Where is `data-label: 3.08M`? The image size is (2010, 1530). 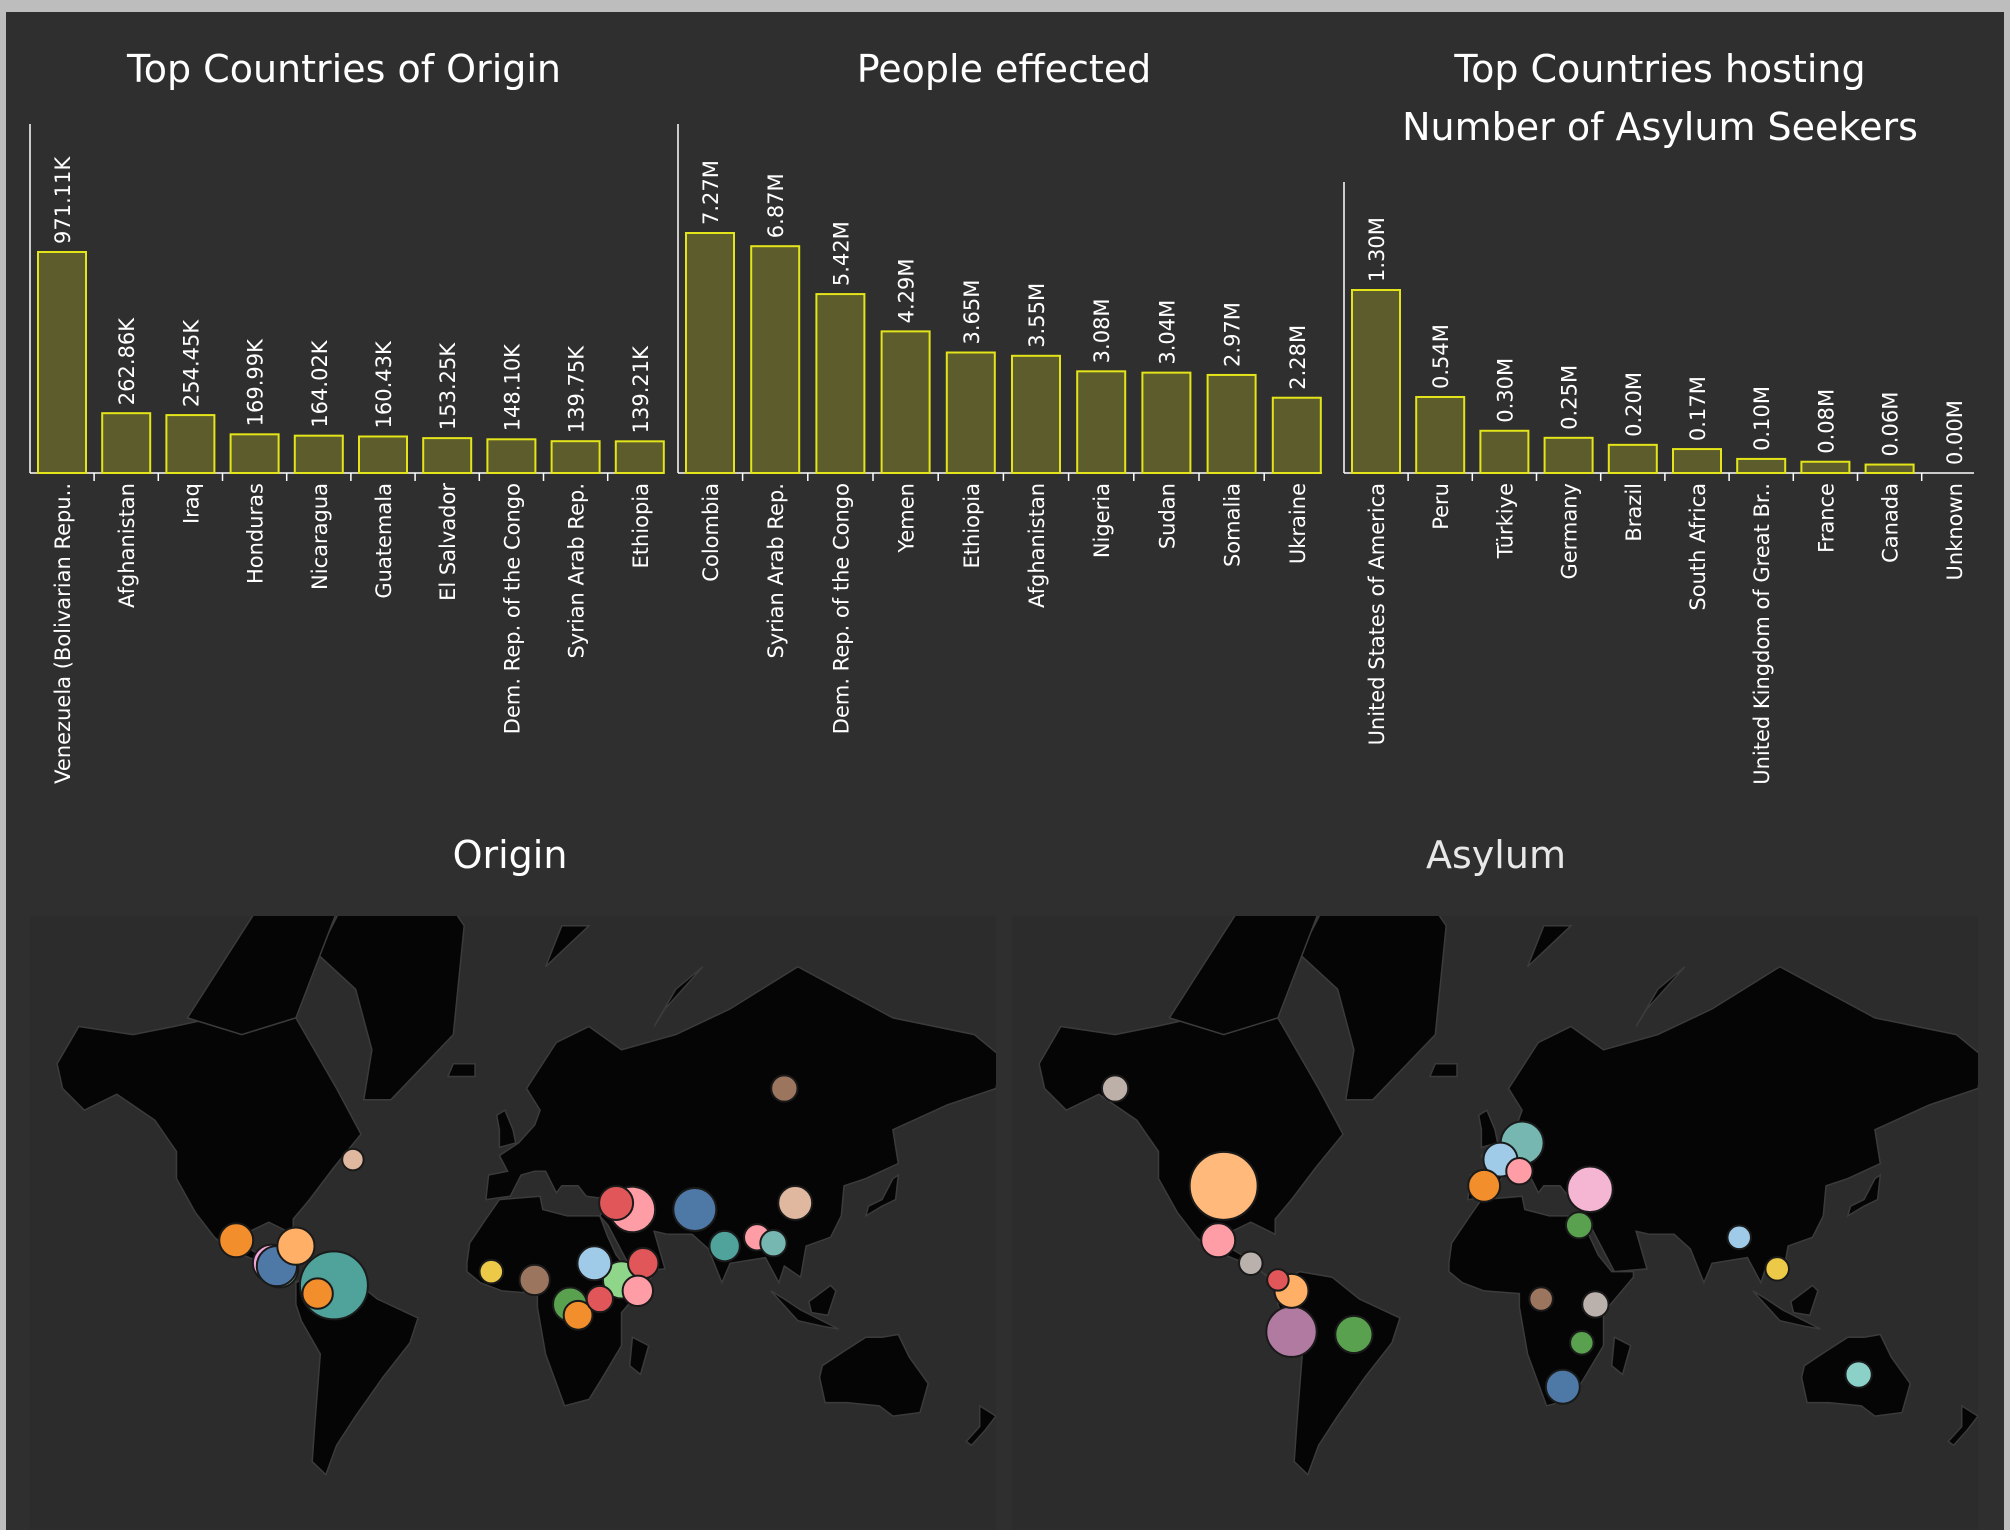
data-label: 3.08M is located at coordinates (1102, 330).